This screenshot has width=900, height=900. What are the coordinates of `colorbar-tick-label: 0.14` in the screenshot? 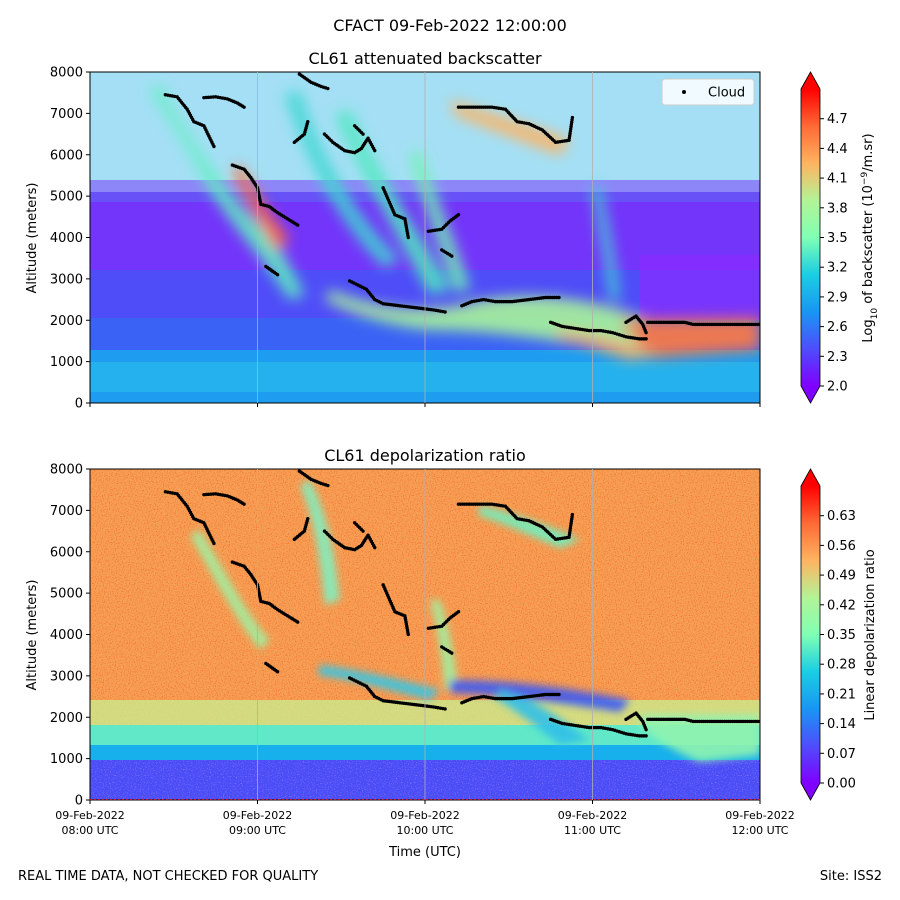 It's located at (841, 724).